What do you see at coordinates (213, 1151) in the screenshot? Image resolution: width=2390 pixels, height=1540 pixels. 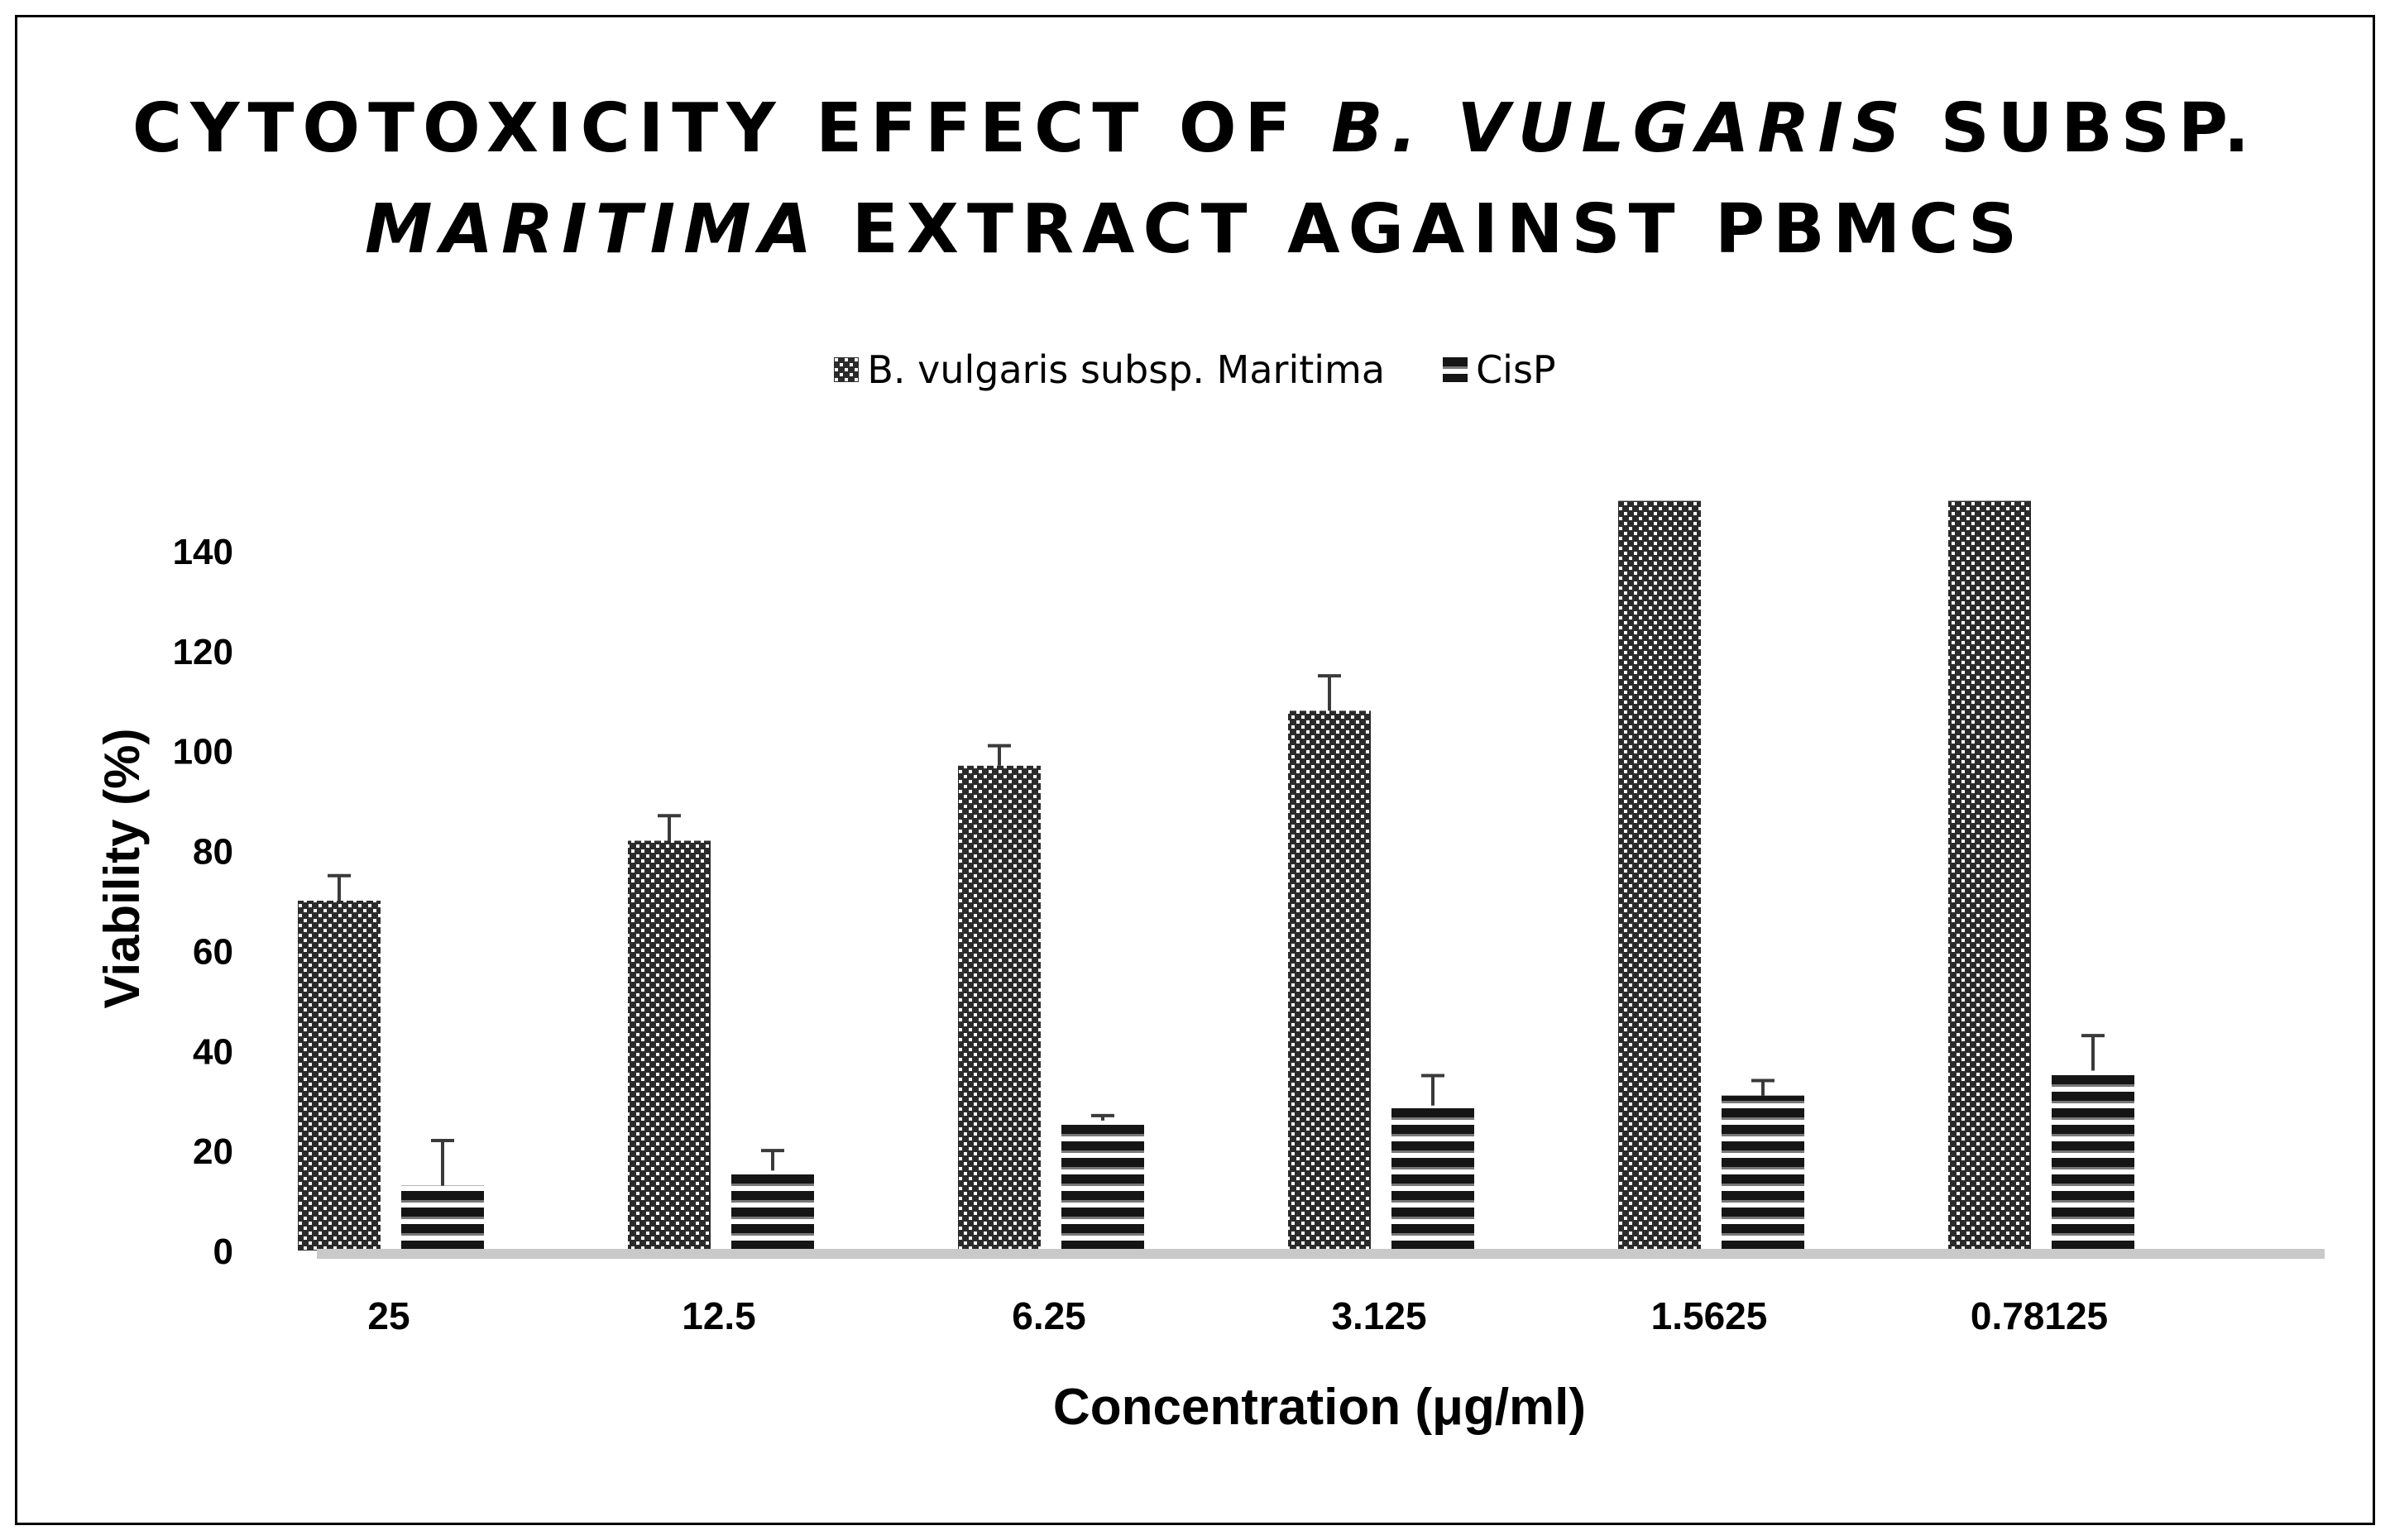 I see `y-tick-label: 20` at bounding box center [213, 1151].